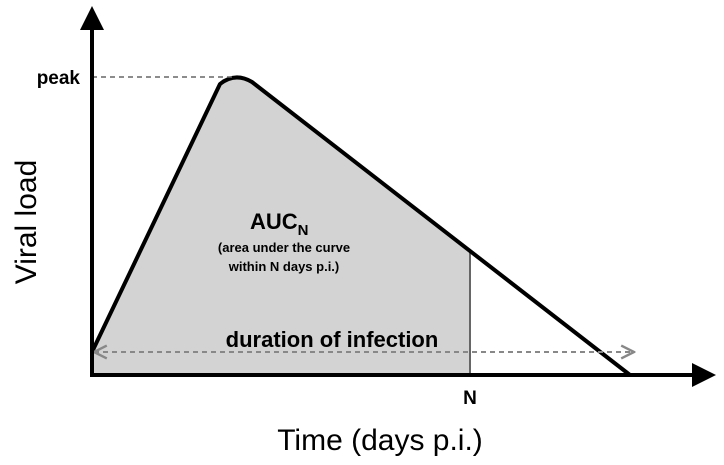 The height and width of the screenshot is (465, 724). What do you see at coordinates (59, 78) in the screenshot?
I see `peak-label: peak` at bounding box center [59, 78].